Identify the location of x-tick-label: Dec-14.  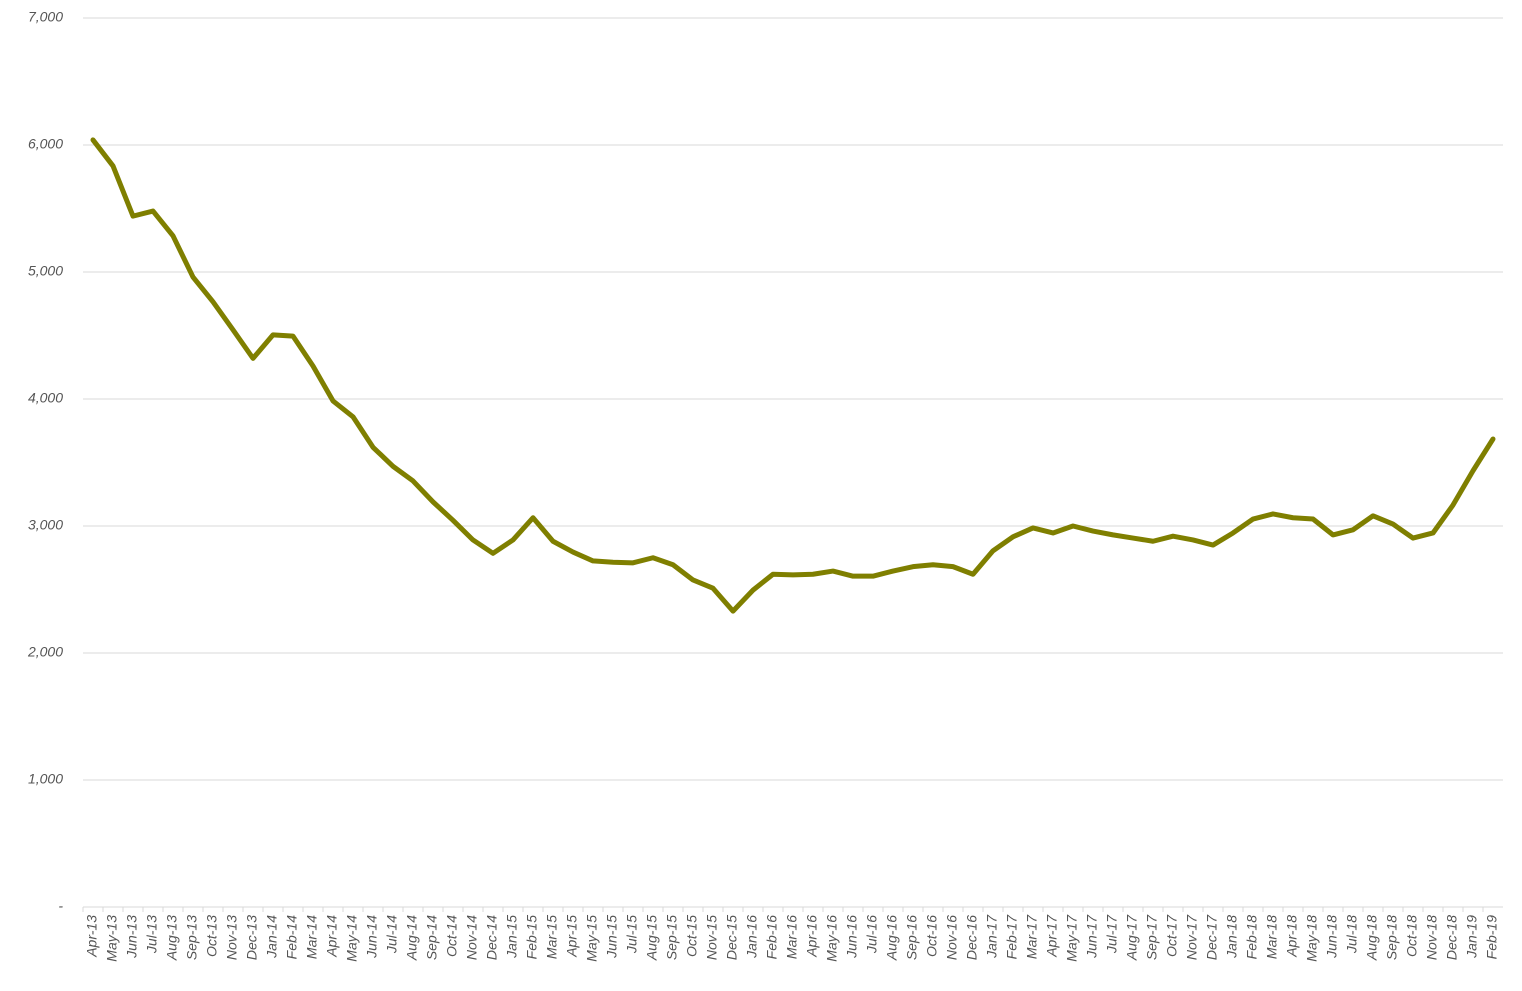
(492, 937).